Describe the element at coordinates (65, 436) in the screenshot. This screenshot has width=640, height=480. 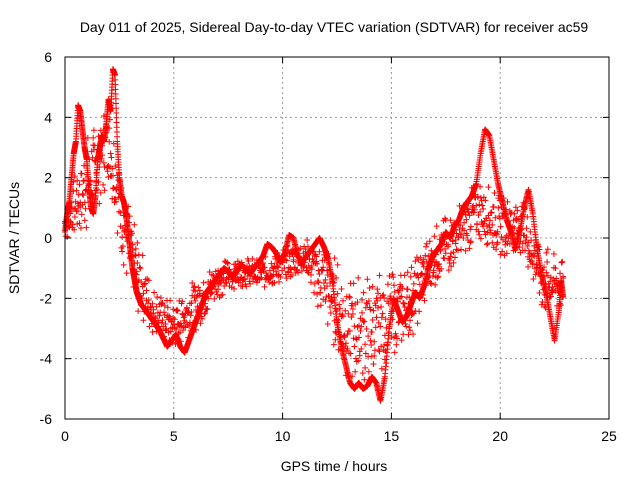
I see `x-tick-label: 0` at that location.